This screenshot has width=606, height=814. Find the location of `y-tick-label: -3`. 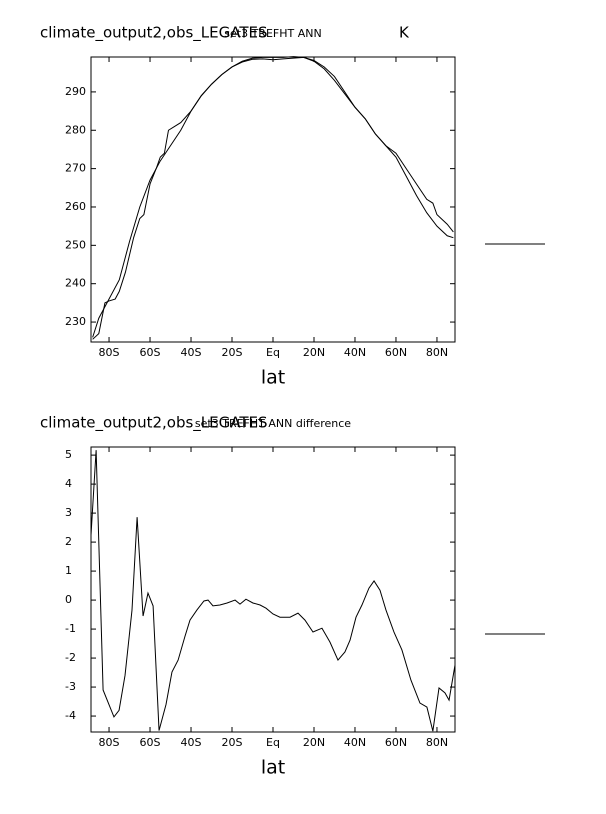

y-tick-label: -3 is located at coordinates (70, 686).